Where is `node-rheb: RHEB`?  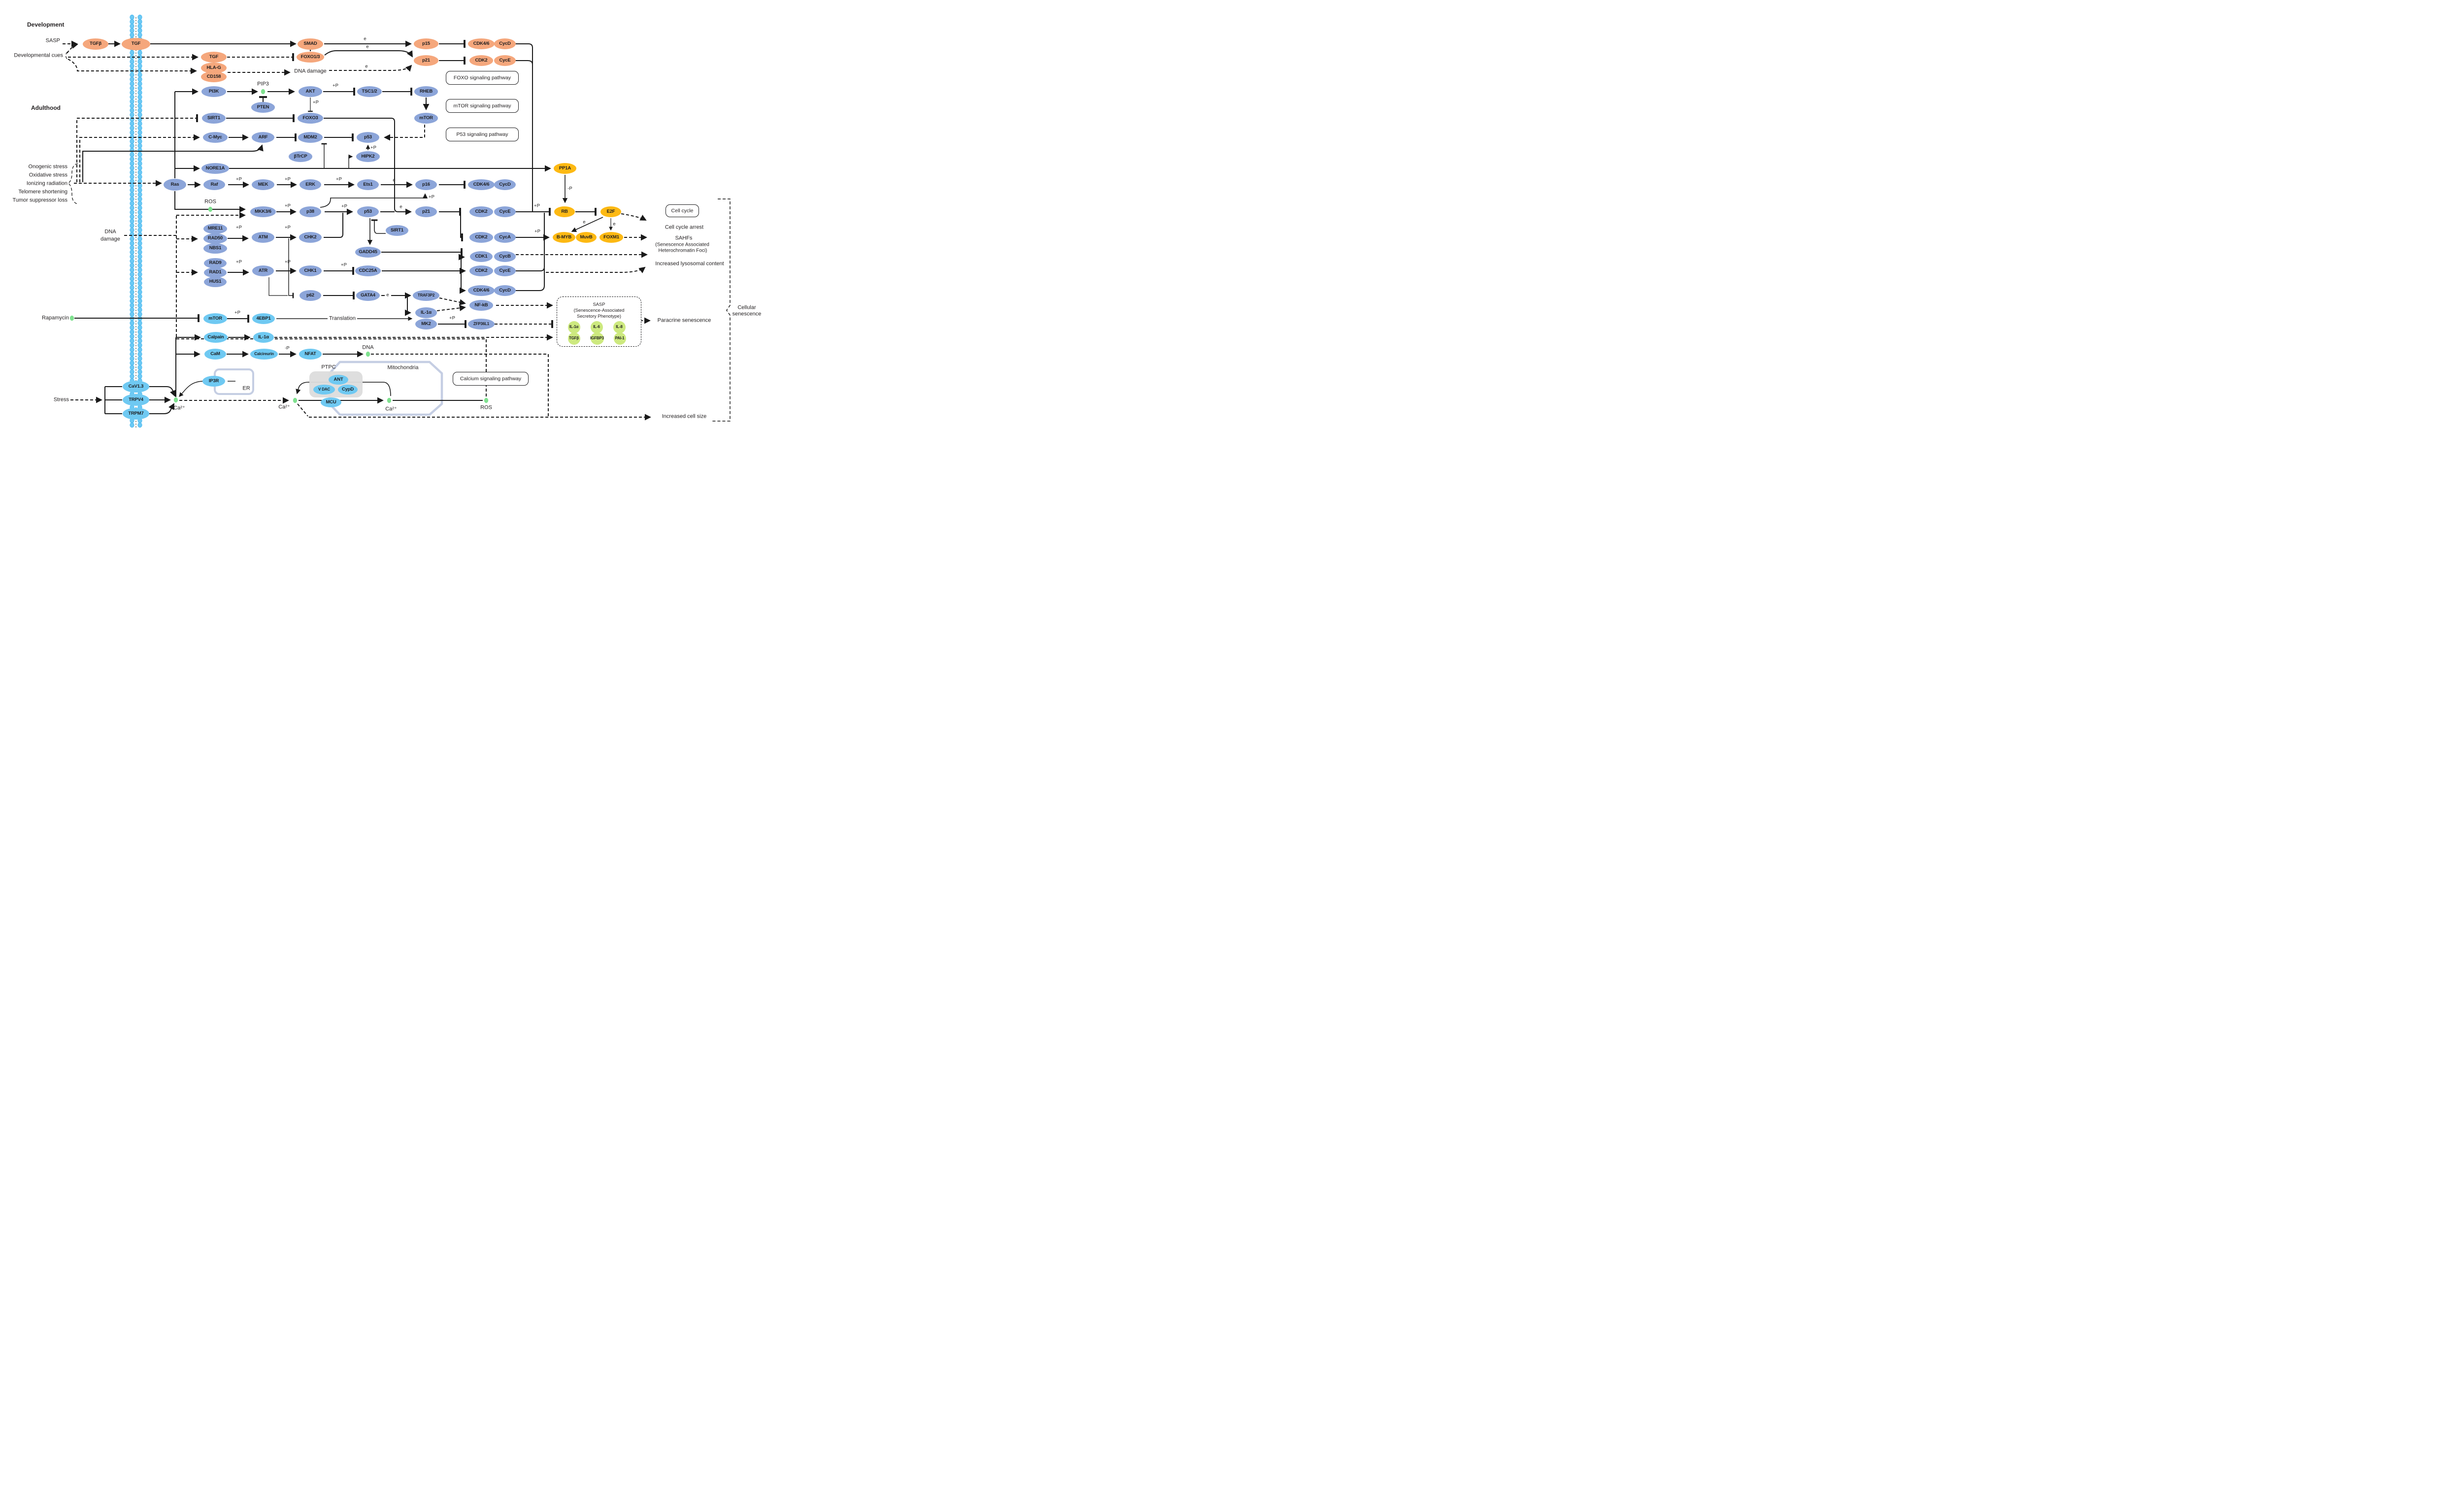 node-rheb: RHEB is located at coordinates (426, 91).